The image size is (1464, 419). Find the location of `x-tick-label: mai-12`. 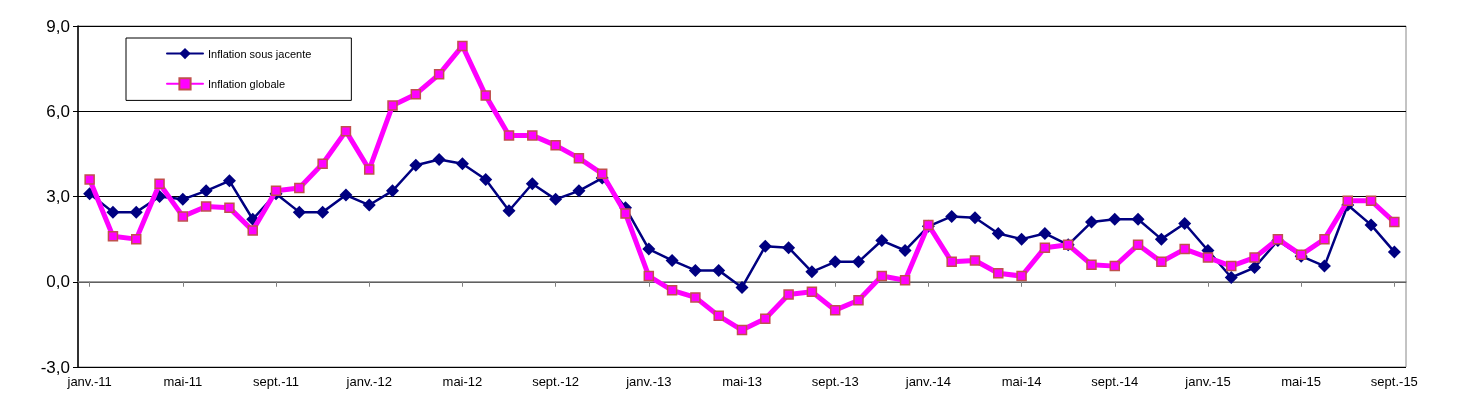

x-tick-label: mai-12 is located at coordinates (462, 381).